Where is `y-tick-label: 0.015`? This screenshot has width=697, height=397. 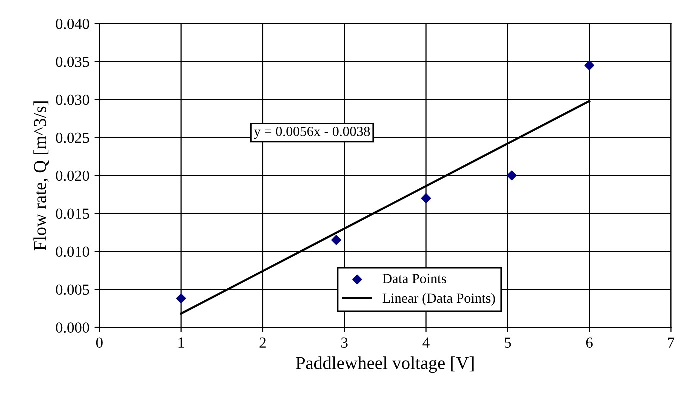
y-tick-label: 0.015 is located at coordinates (73, 214).